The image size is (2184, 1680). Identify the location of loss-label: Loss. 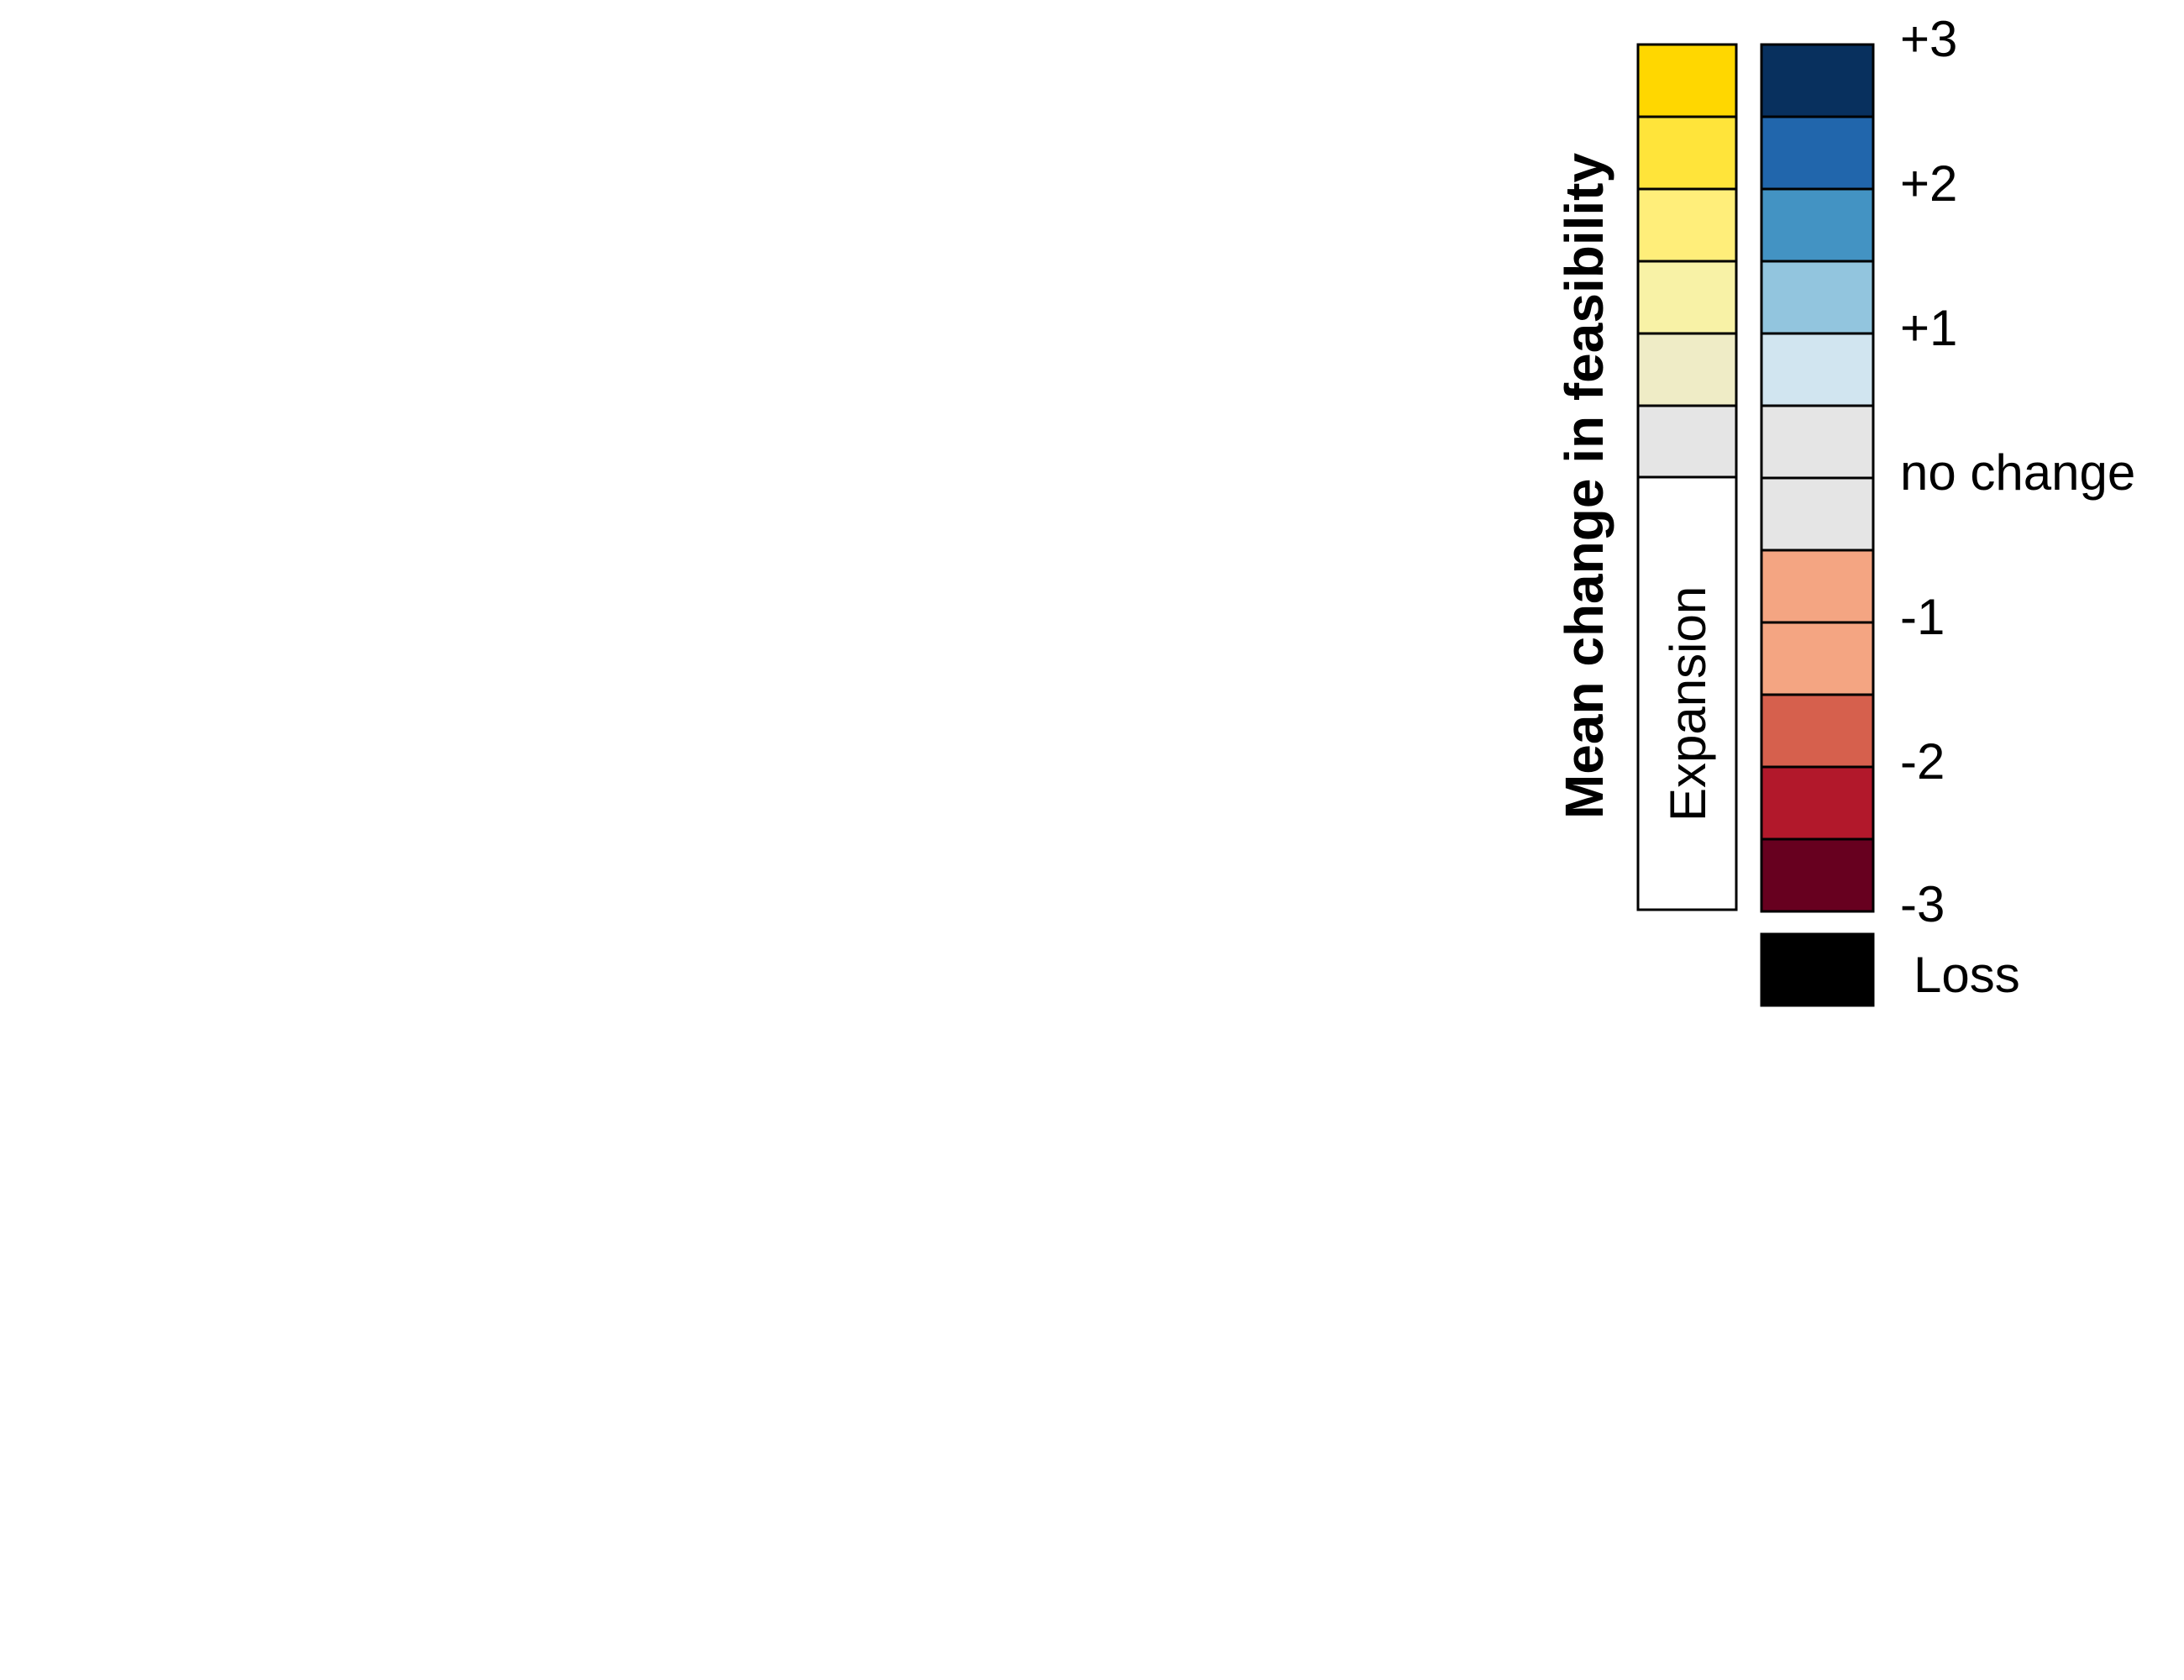
(1967, 975).